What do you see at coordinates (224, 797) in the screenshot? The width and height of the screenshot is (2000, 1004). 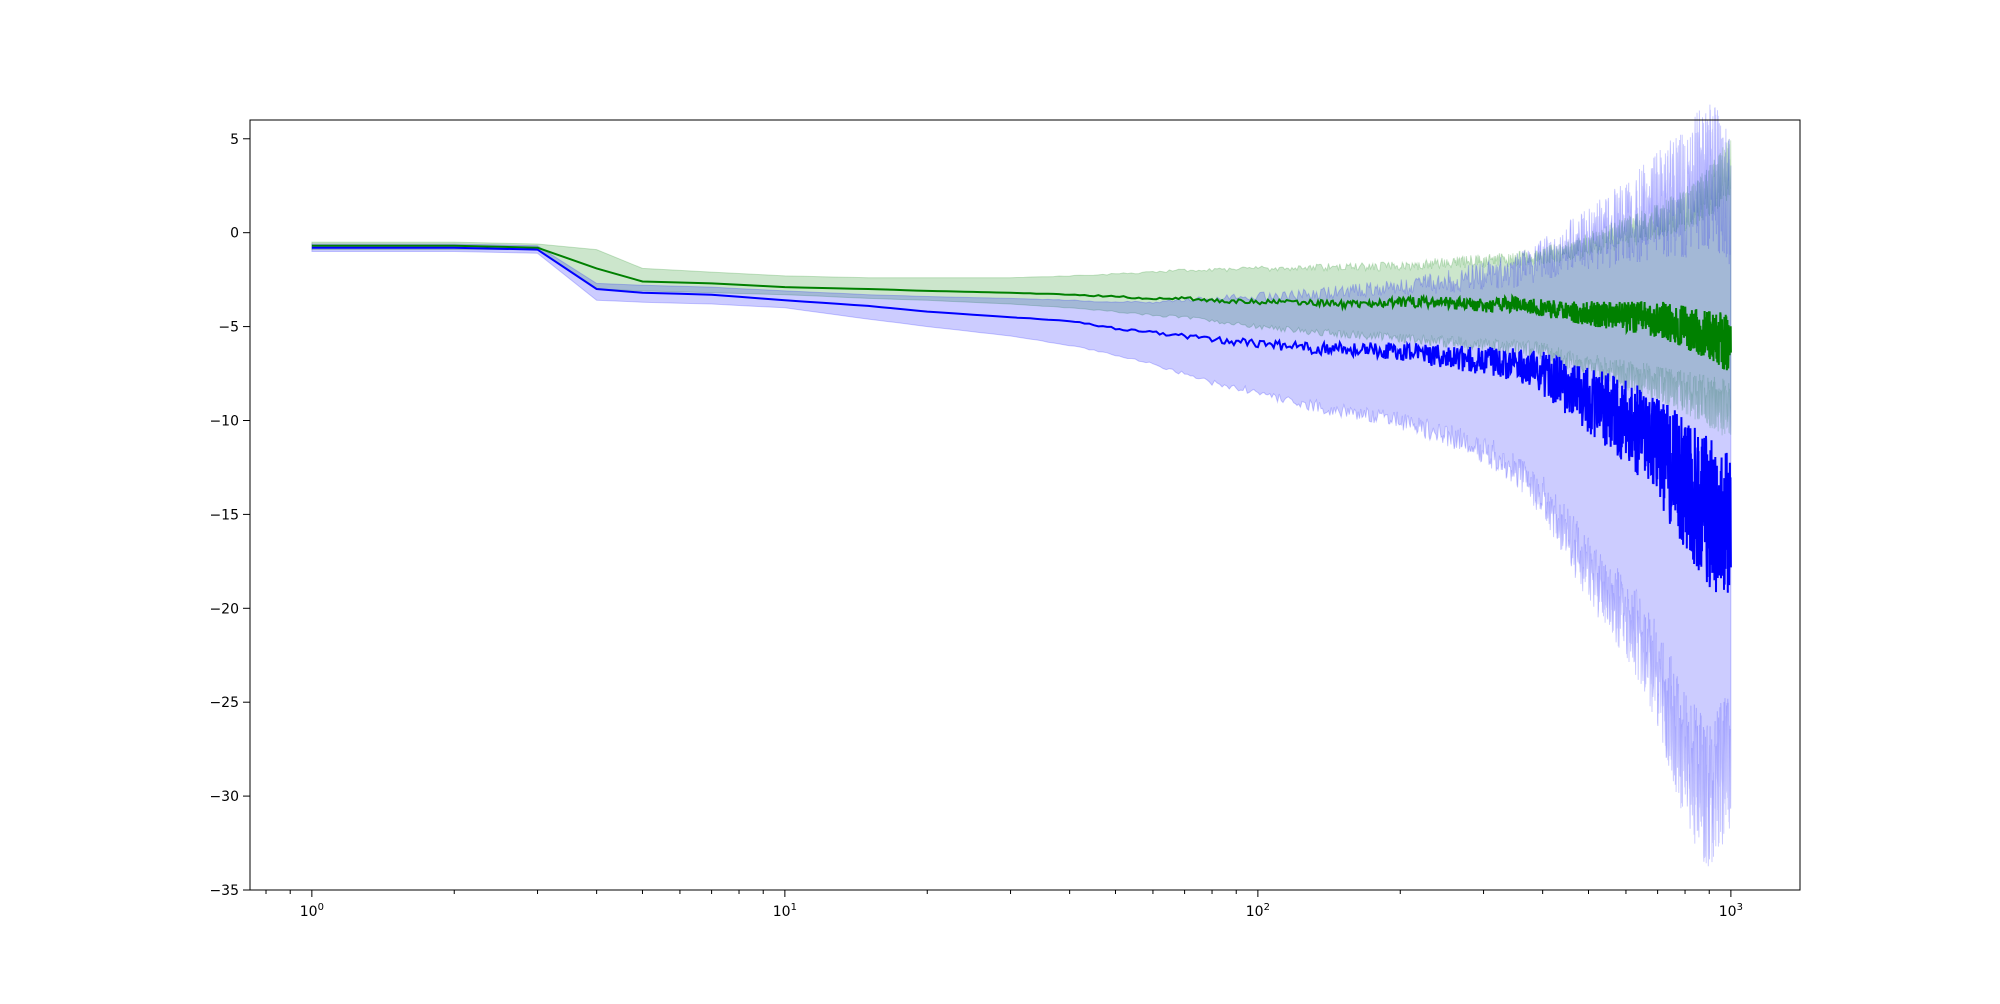 I see `y-tick-label: −30` at bounding box center [224, 797].